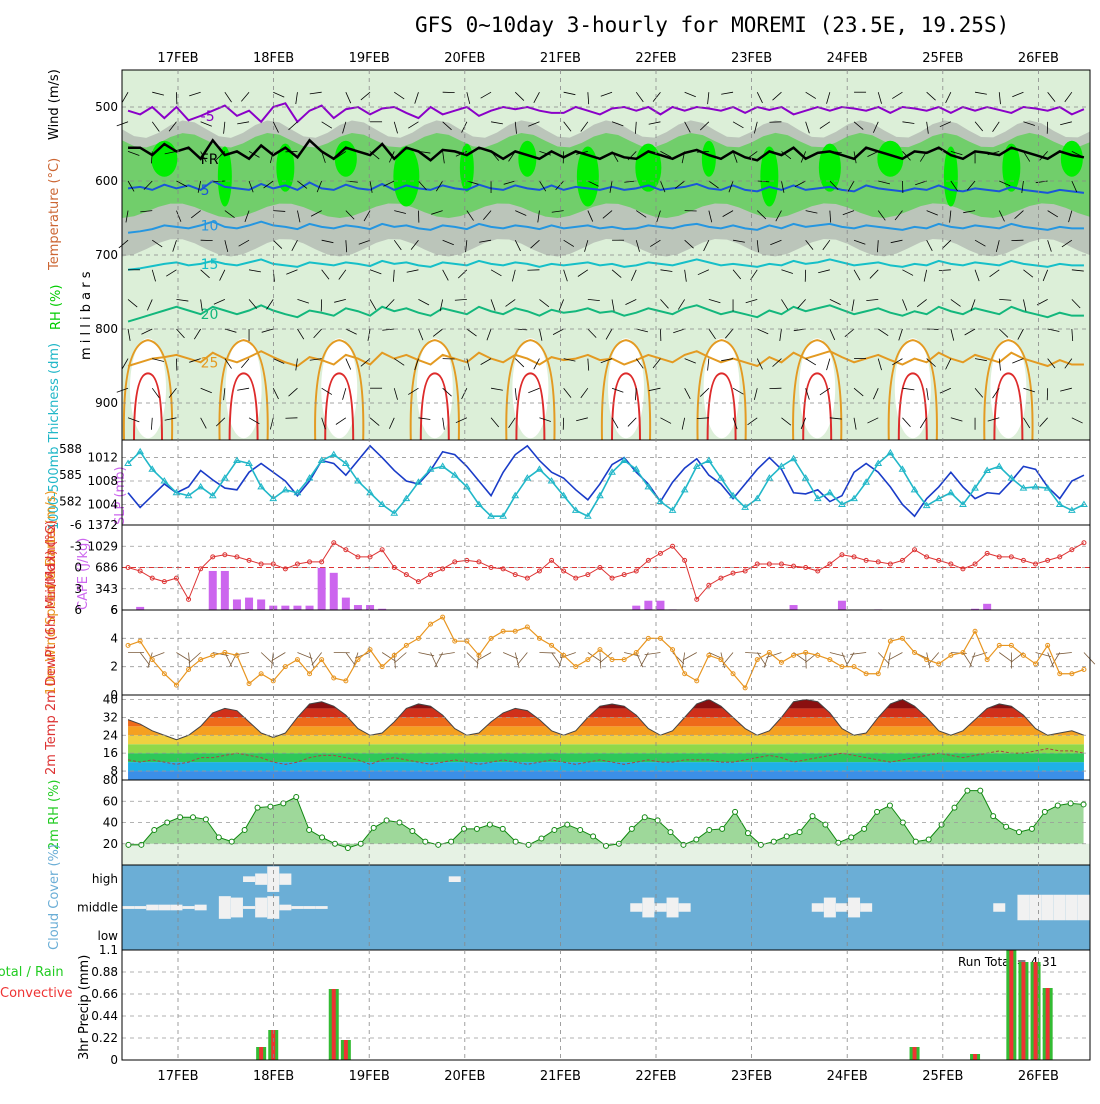  Describe the element at coordinates (177, 58) in the screenshot. I see `date-label-top: 17FEB` at that location.